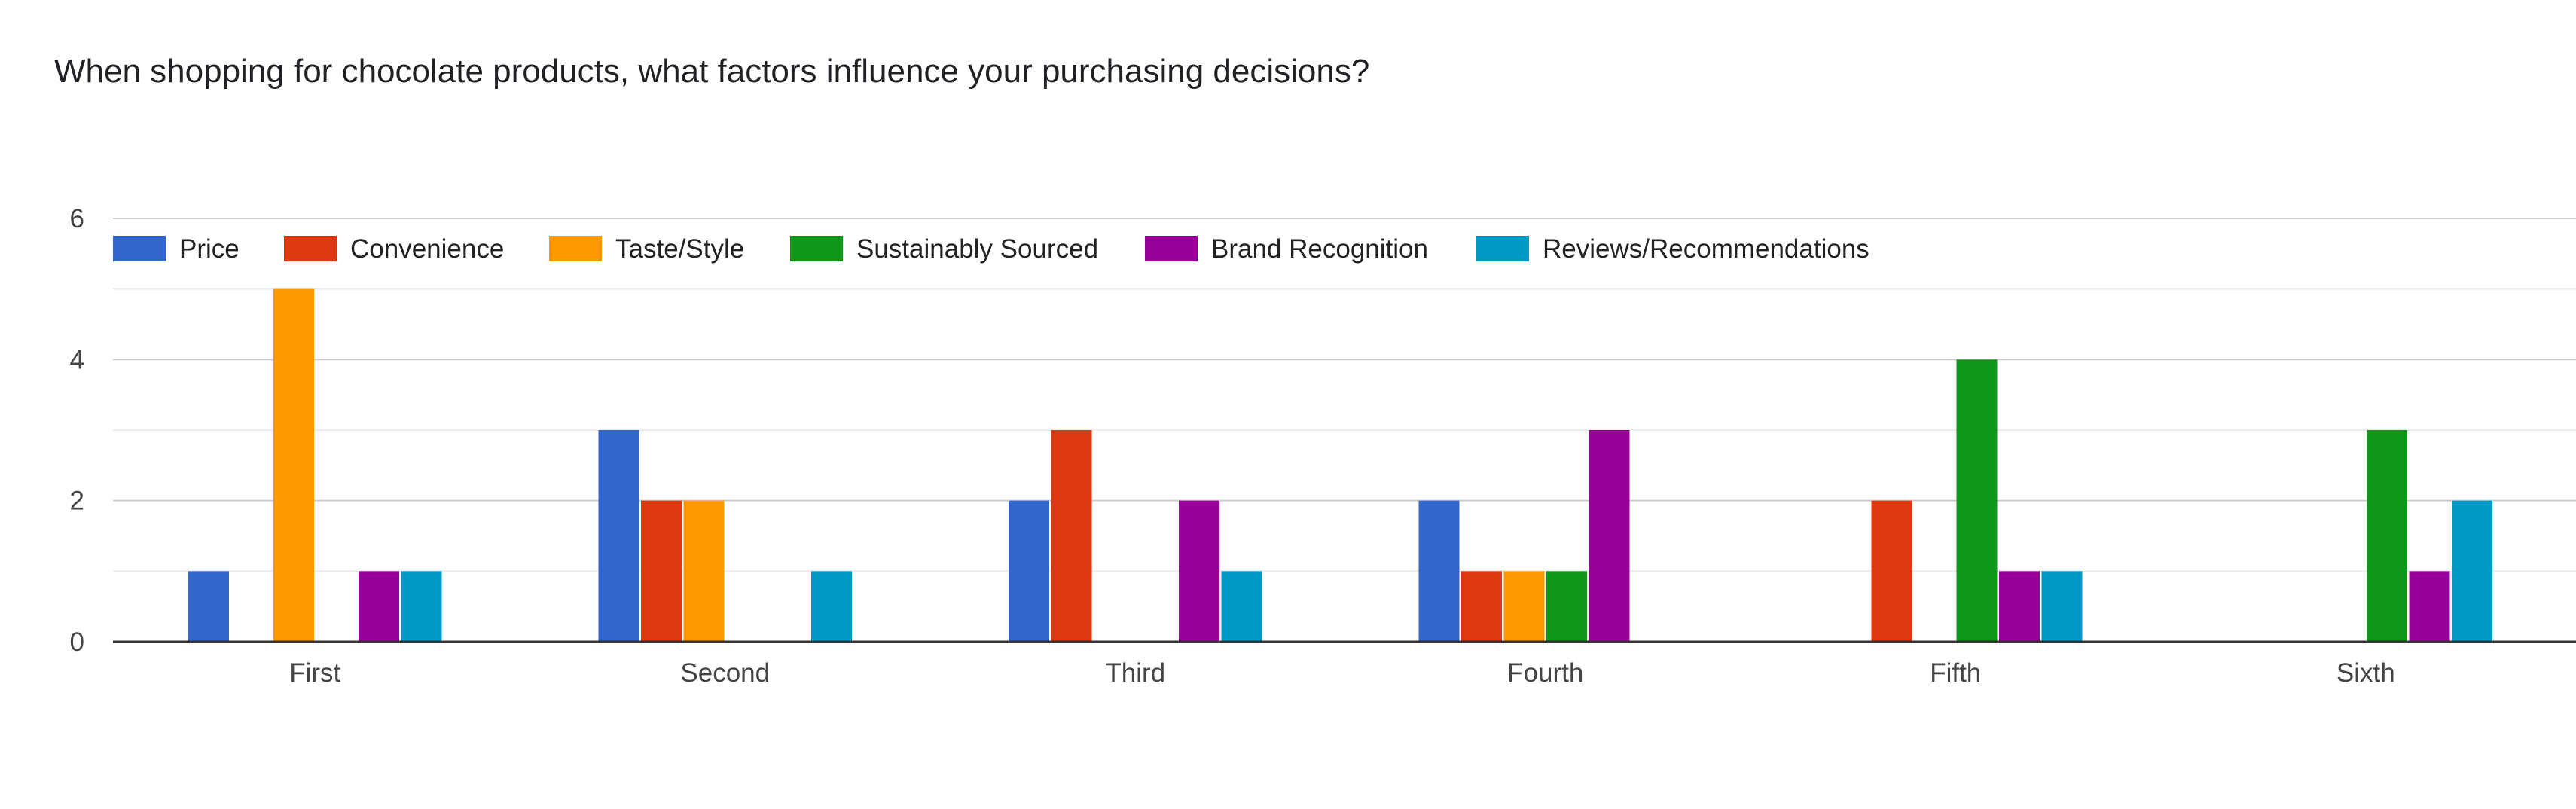  What do you see at coordinates (77, 430) in the screenshot?
I see `y-axis-ticks: 0 2 4 6` at bounding box center [77, 430].